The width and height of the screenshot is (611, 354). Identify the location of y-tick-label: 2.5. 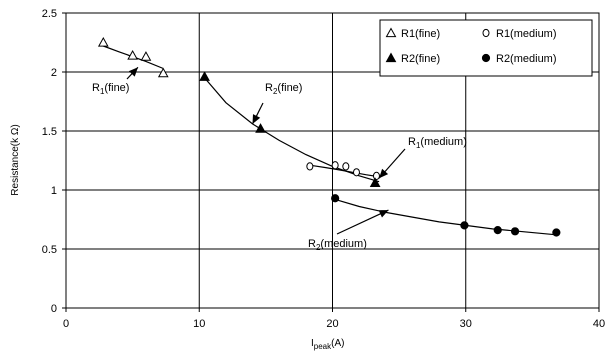
(49, 14).